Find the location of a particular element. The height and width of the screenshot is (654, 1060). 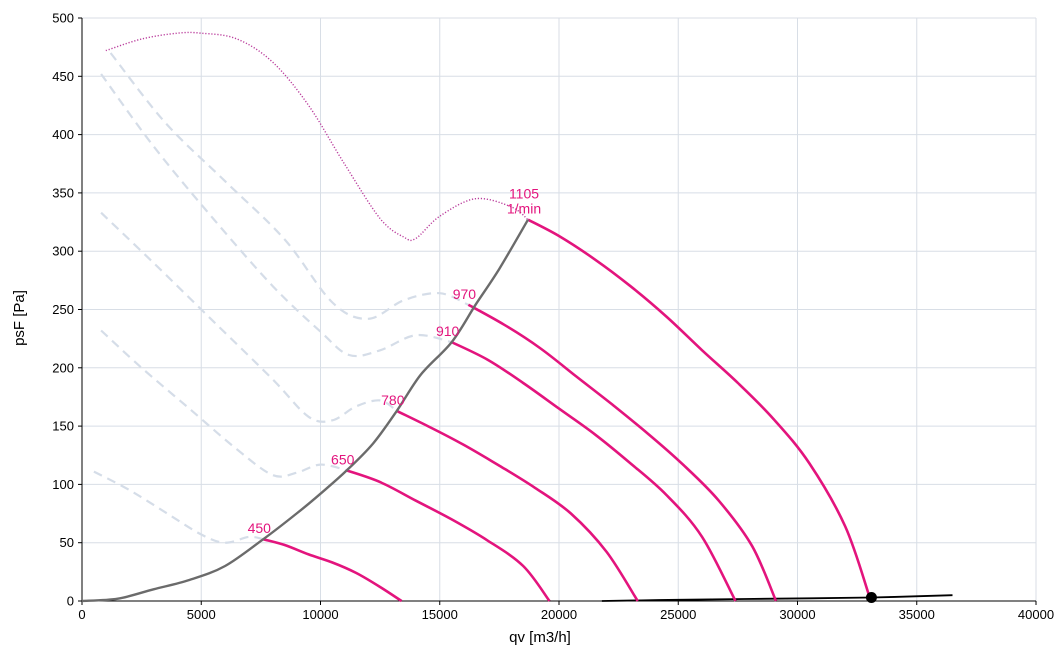

operating-point is located at coordinates (871, 598).